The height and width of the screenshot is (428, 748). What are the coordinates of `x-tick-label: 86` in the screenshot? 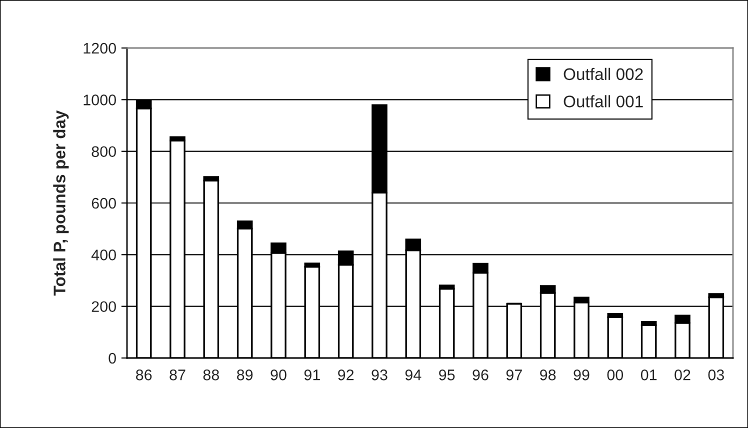 It's located at (144, 375).